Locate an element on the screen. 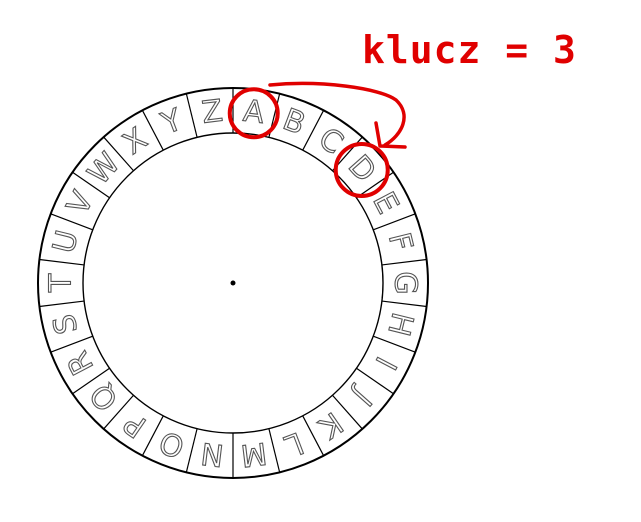 The width and height of the screenshot is (641, 522). center-dot is located at coordinates (233, 283).